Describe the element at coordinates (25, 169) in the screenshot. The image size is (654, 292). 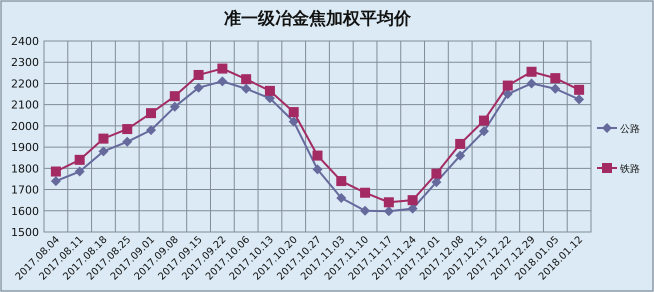
I see `y-tick-label: 1800` at that location.